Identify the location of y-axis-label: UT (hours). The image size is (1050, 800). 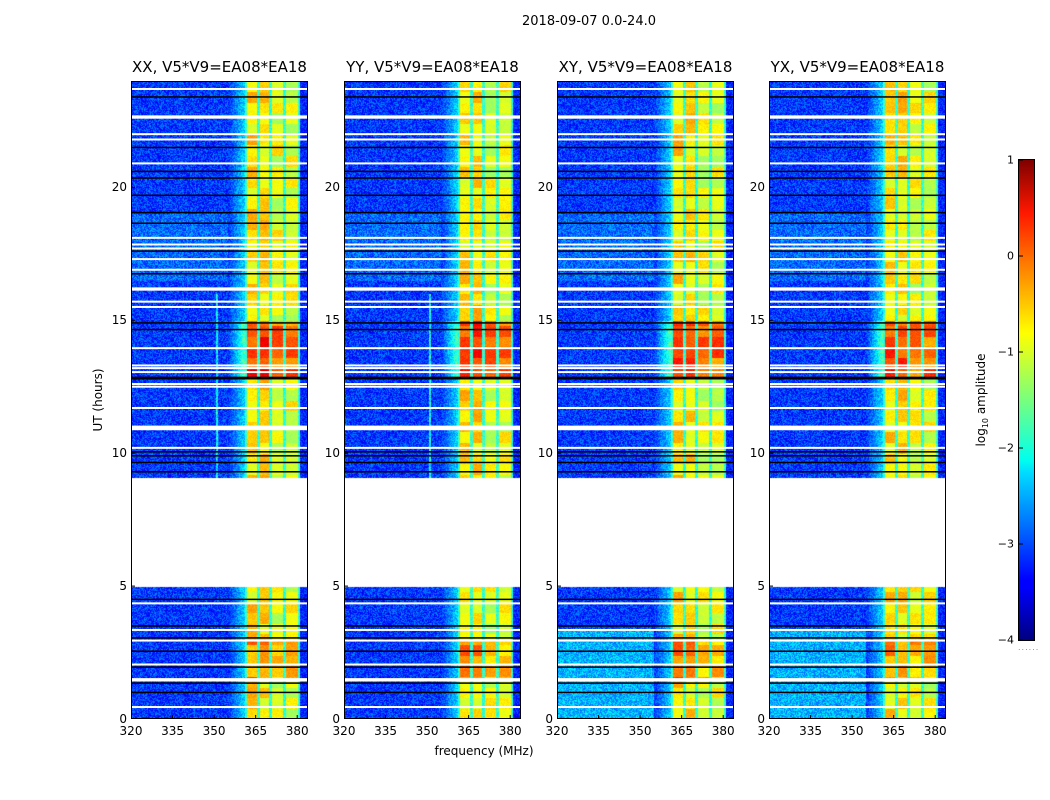
(98, 400).